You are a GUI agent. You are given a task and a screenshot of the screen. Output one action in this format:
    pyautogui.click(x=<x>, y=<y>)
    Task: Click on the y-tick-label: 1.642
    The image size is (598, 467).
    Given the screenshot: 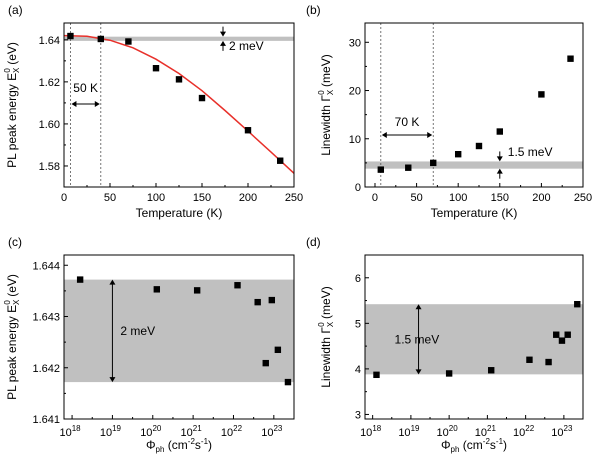 What is the action you would take?
    pyautogui.click(x=46, y=369)
    